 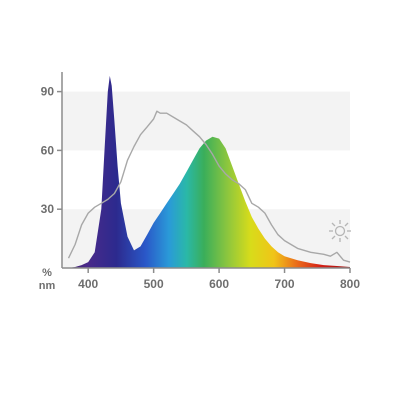 What do you see at coordinates (219, 284) in the screenshot?
I see `x-tick-label-600: 600` at bounding box center [219, 284].